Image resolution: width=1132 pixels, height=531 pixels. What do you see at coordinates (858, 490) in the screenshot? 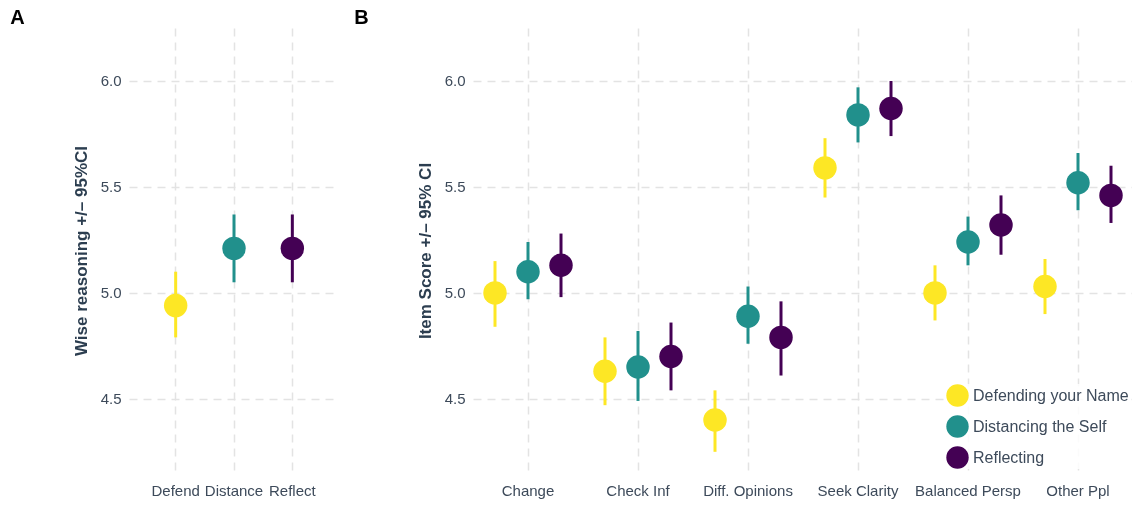
I see `x-tick-label: Seek Clarity` at bounding box center [858, 490].